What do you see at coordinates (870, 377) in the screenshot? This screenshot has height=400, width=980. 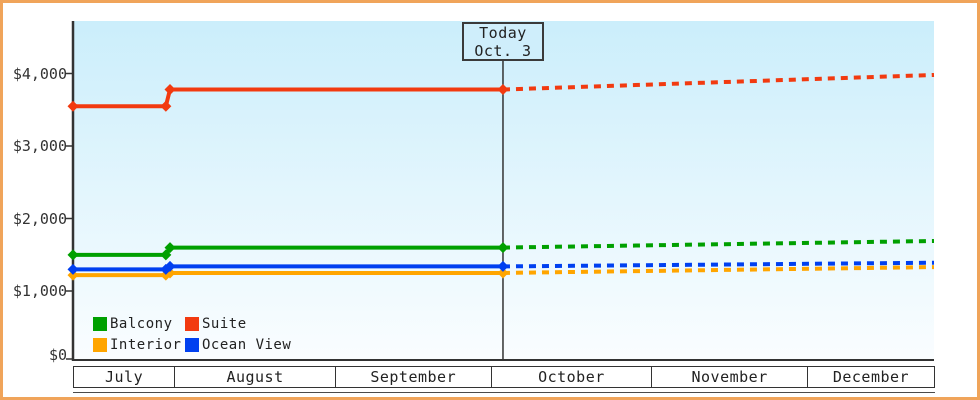 I see `month-cell-december: December` at bounding box center [870, 377].